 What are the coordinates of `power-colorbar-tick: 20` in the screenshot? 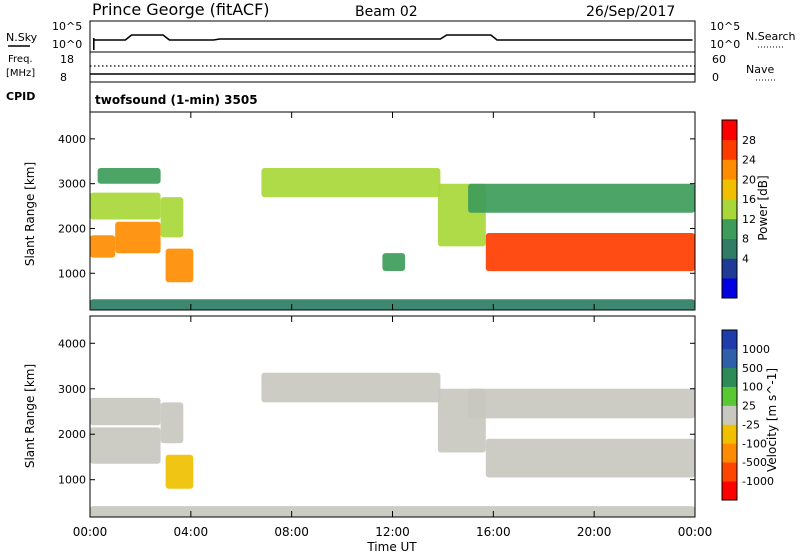 It's located at (749, 179).